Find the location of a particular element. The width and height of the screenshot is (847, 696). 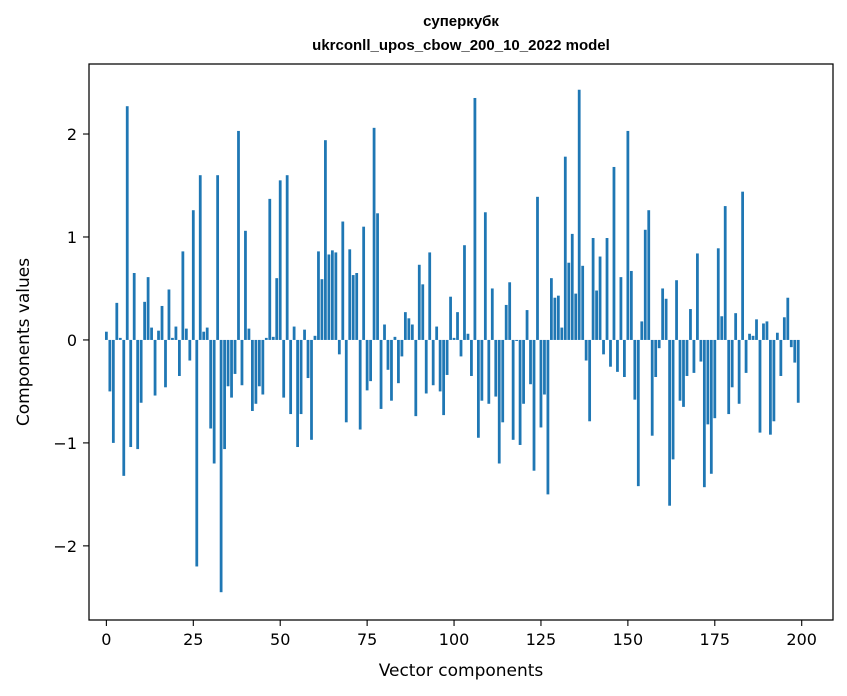

y-tick-label--1: −1 is located at coordinates (65, 443).